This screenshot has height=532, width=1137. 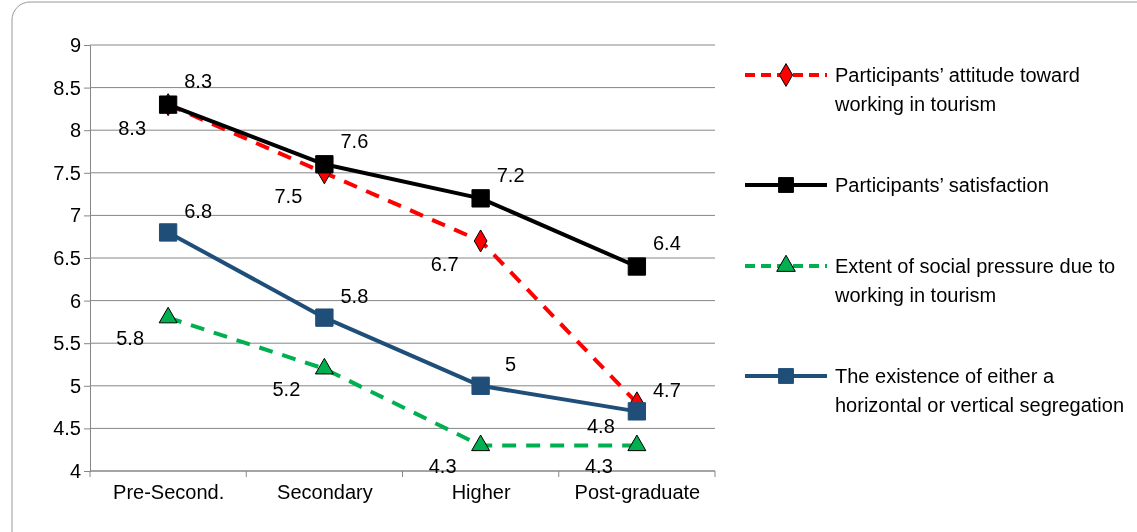 What do you see at coordinates (75, 215) in the screenshot?
I see `y-tick-label: 7` at bounding box center [75, 215].